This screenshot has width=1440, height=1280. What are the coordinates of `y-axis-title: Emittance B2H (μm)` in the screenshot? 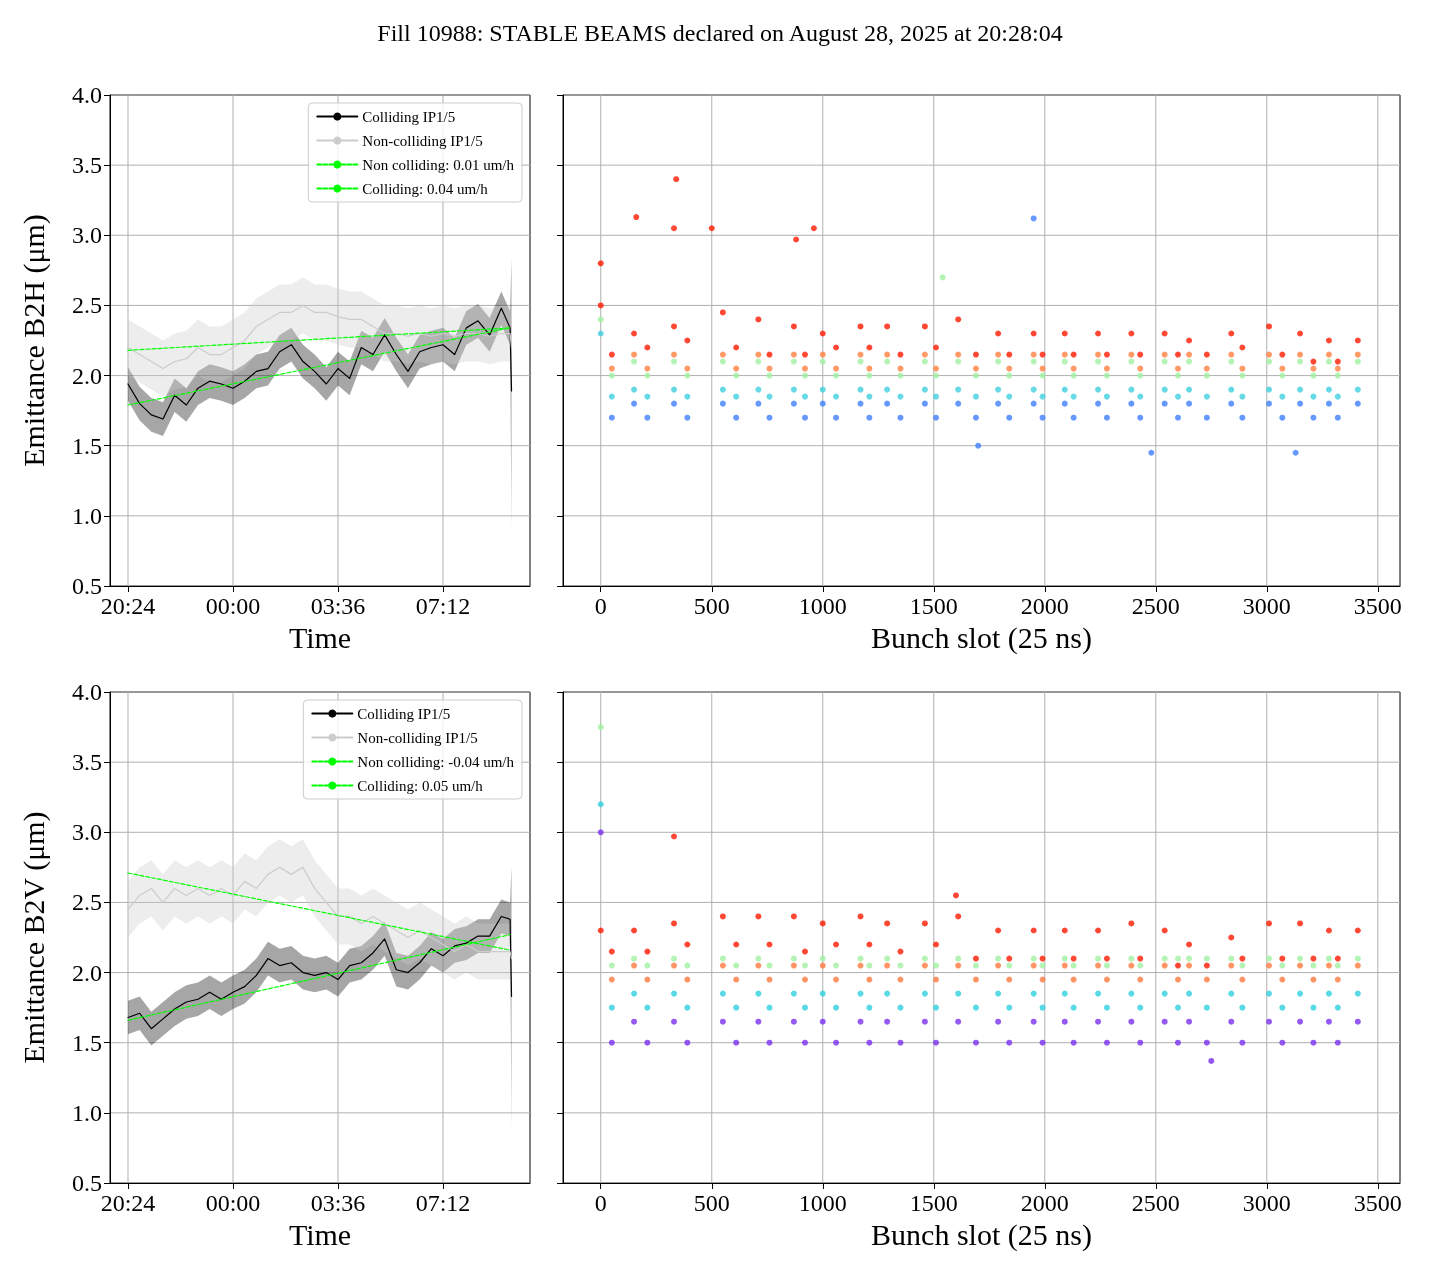 It's located at (33, 340).